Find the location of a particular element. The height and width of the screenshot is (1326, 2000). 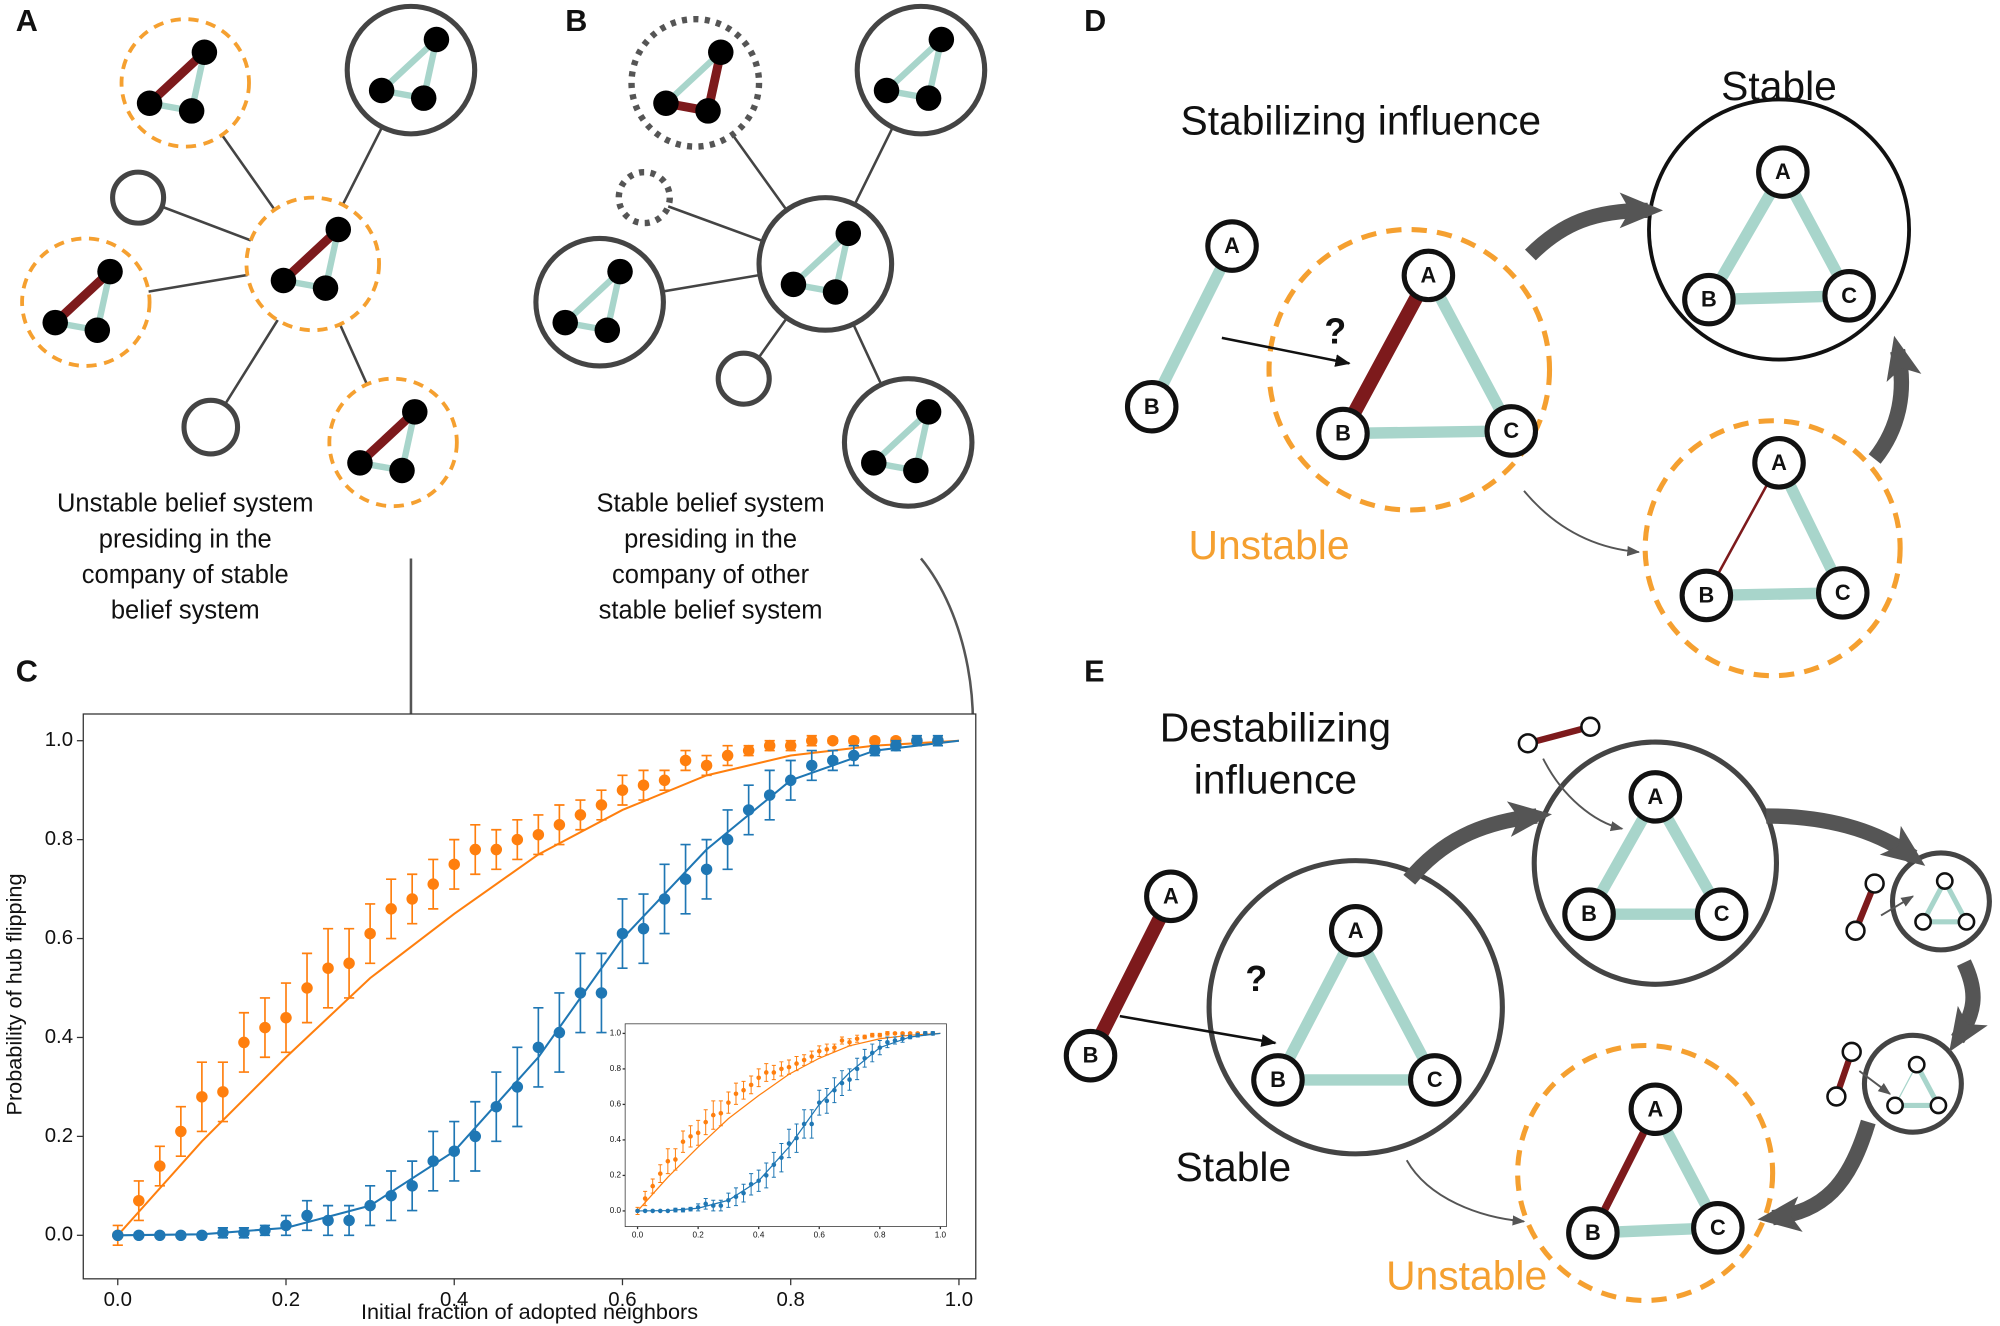

y-tick-label: 1.0 is located at coordinates (59, 740).